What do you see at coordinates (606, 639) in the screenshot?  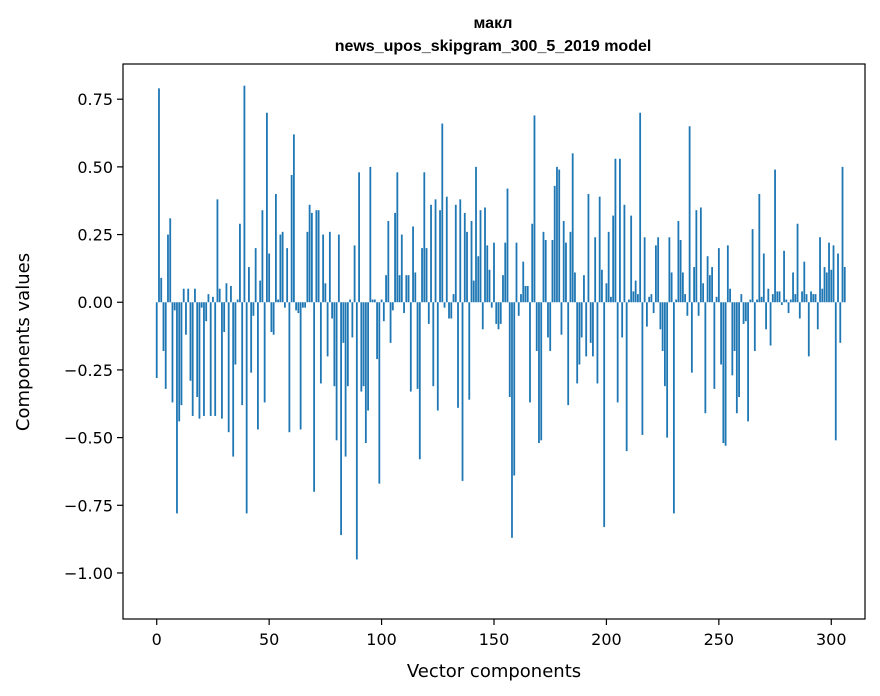 I see `x-tick-label: 200` at bounding box center [606, 639].